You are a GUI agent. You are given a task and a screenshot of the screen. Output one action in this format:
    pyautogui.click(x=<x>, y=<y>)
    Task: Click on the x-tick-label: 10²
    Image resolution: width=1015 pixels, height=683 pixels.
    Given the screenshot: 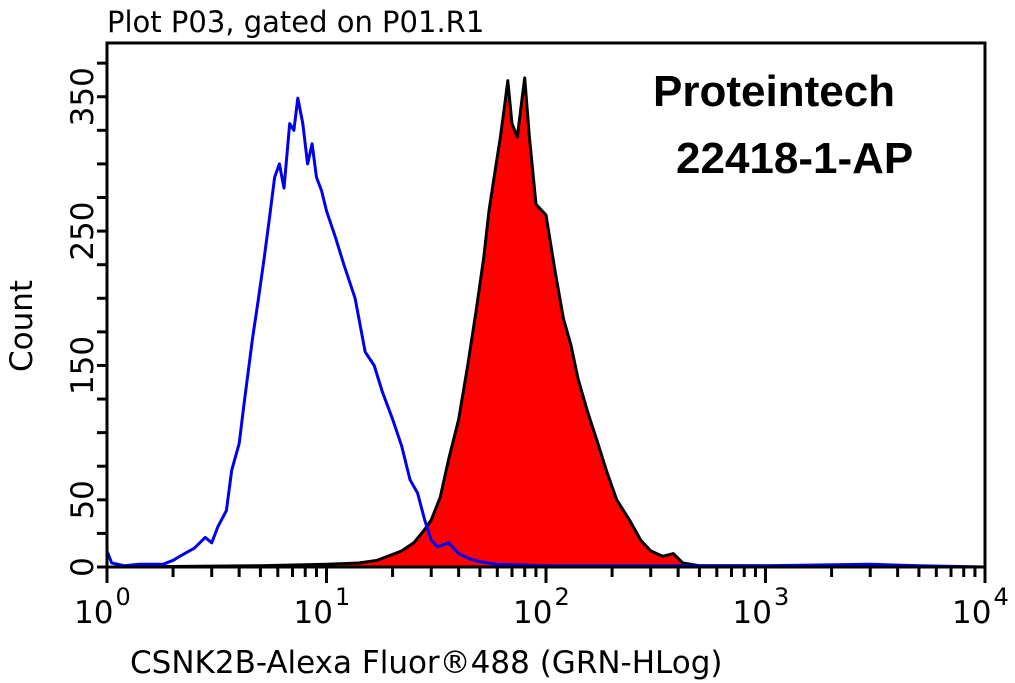 What is the action you would take?
    pyautogui.click(x=541, y=607)
    